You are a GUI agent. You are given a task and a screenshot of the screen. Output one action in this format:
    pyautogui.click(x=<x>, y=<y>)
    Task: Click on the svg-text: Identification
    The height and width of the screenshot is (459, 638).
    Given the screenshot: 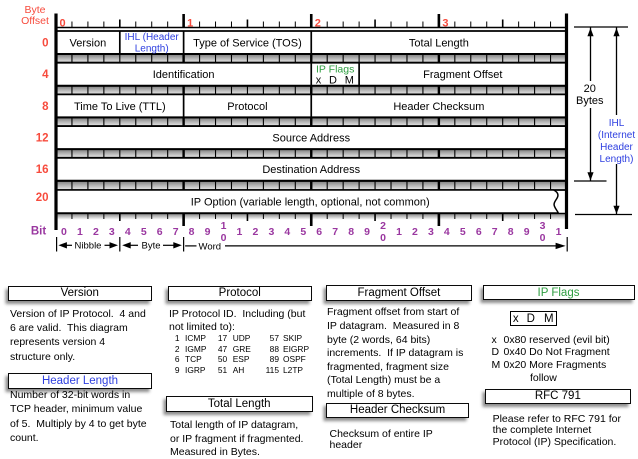 What is the action you would take?
    pyautogui.click(x=184, y=75)
    